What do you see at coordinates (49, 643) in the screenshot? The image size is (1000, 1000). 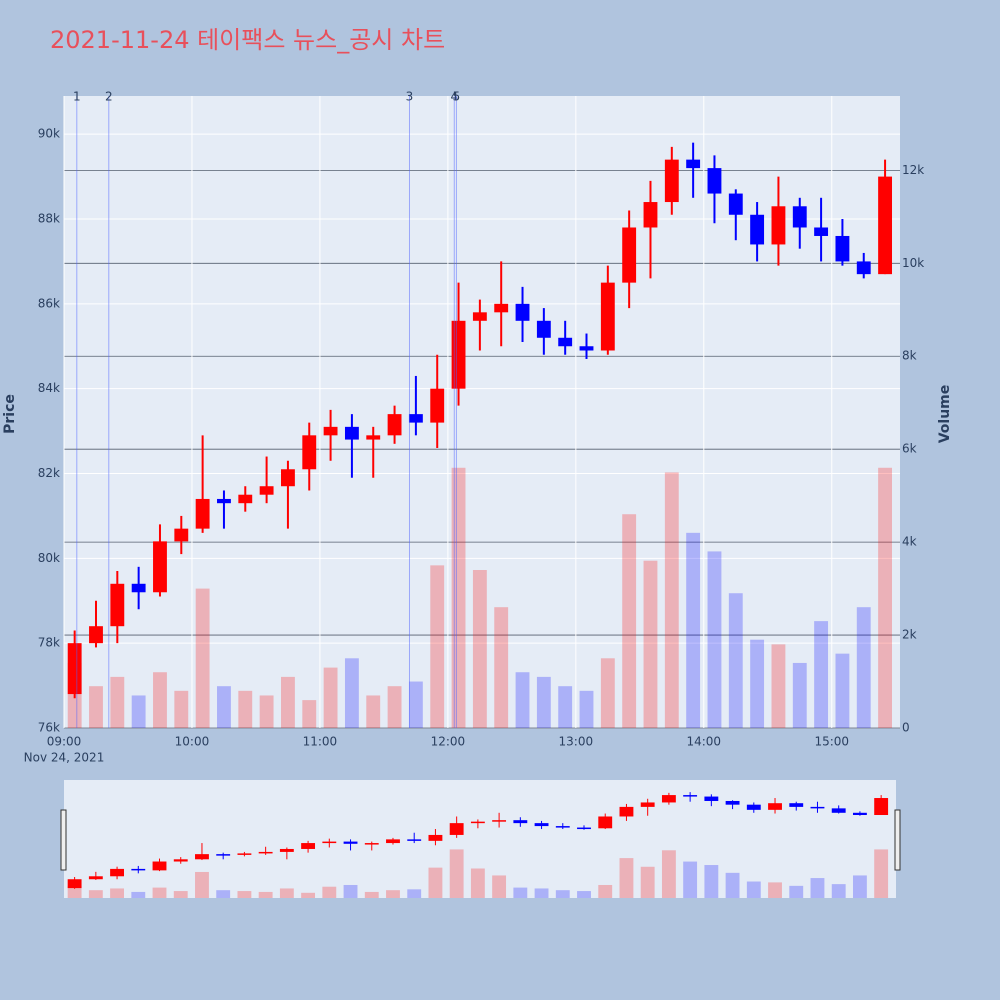 I see `y-tick-label: 78k` at bounding box center [49, 643].